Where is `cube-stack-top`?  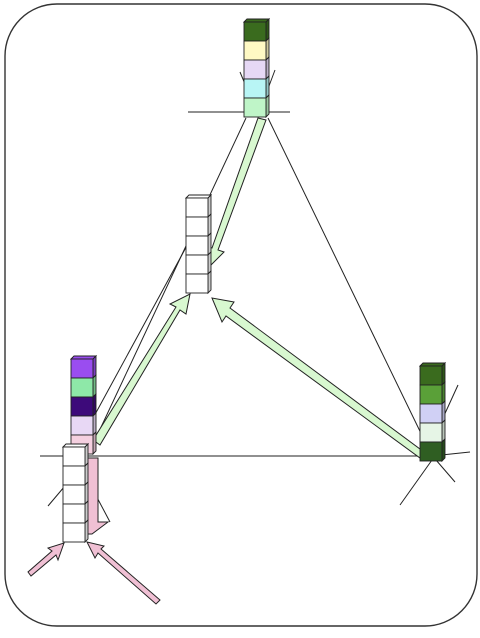 cube-stack-top is located at coordinates (256, 68).